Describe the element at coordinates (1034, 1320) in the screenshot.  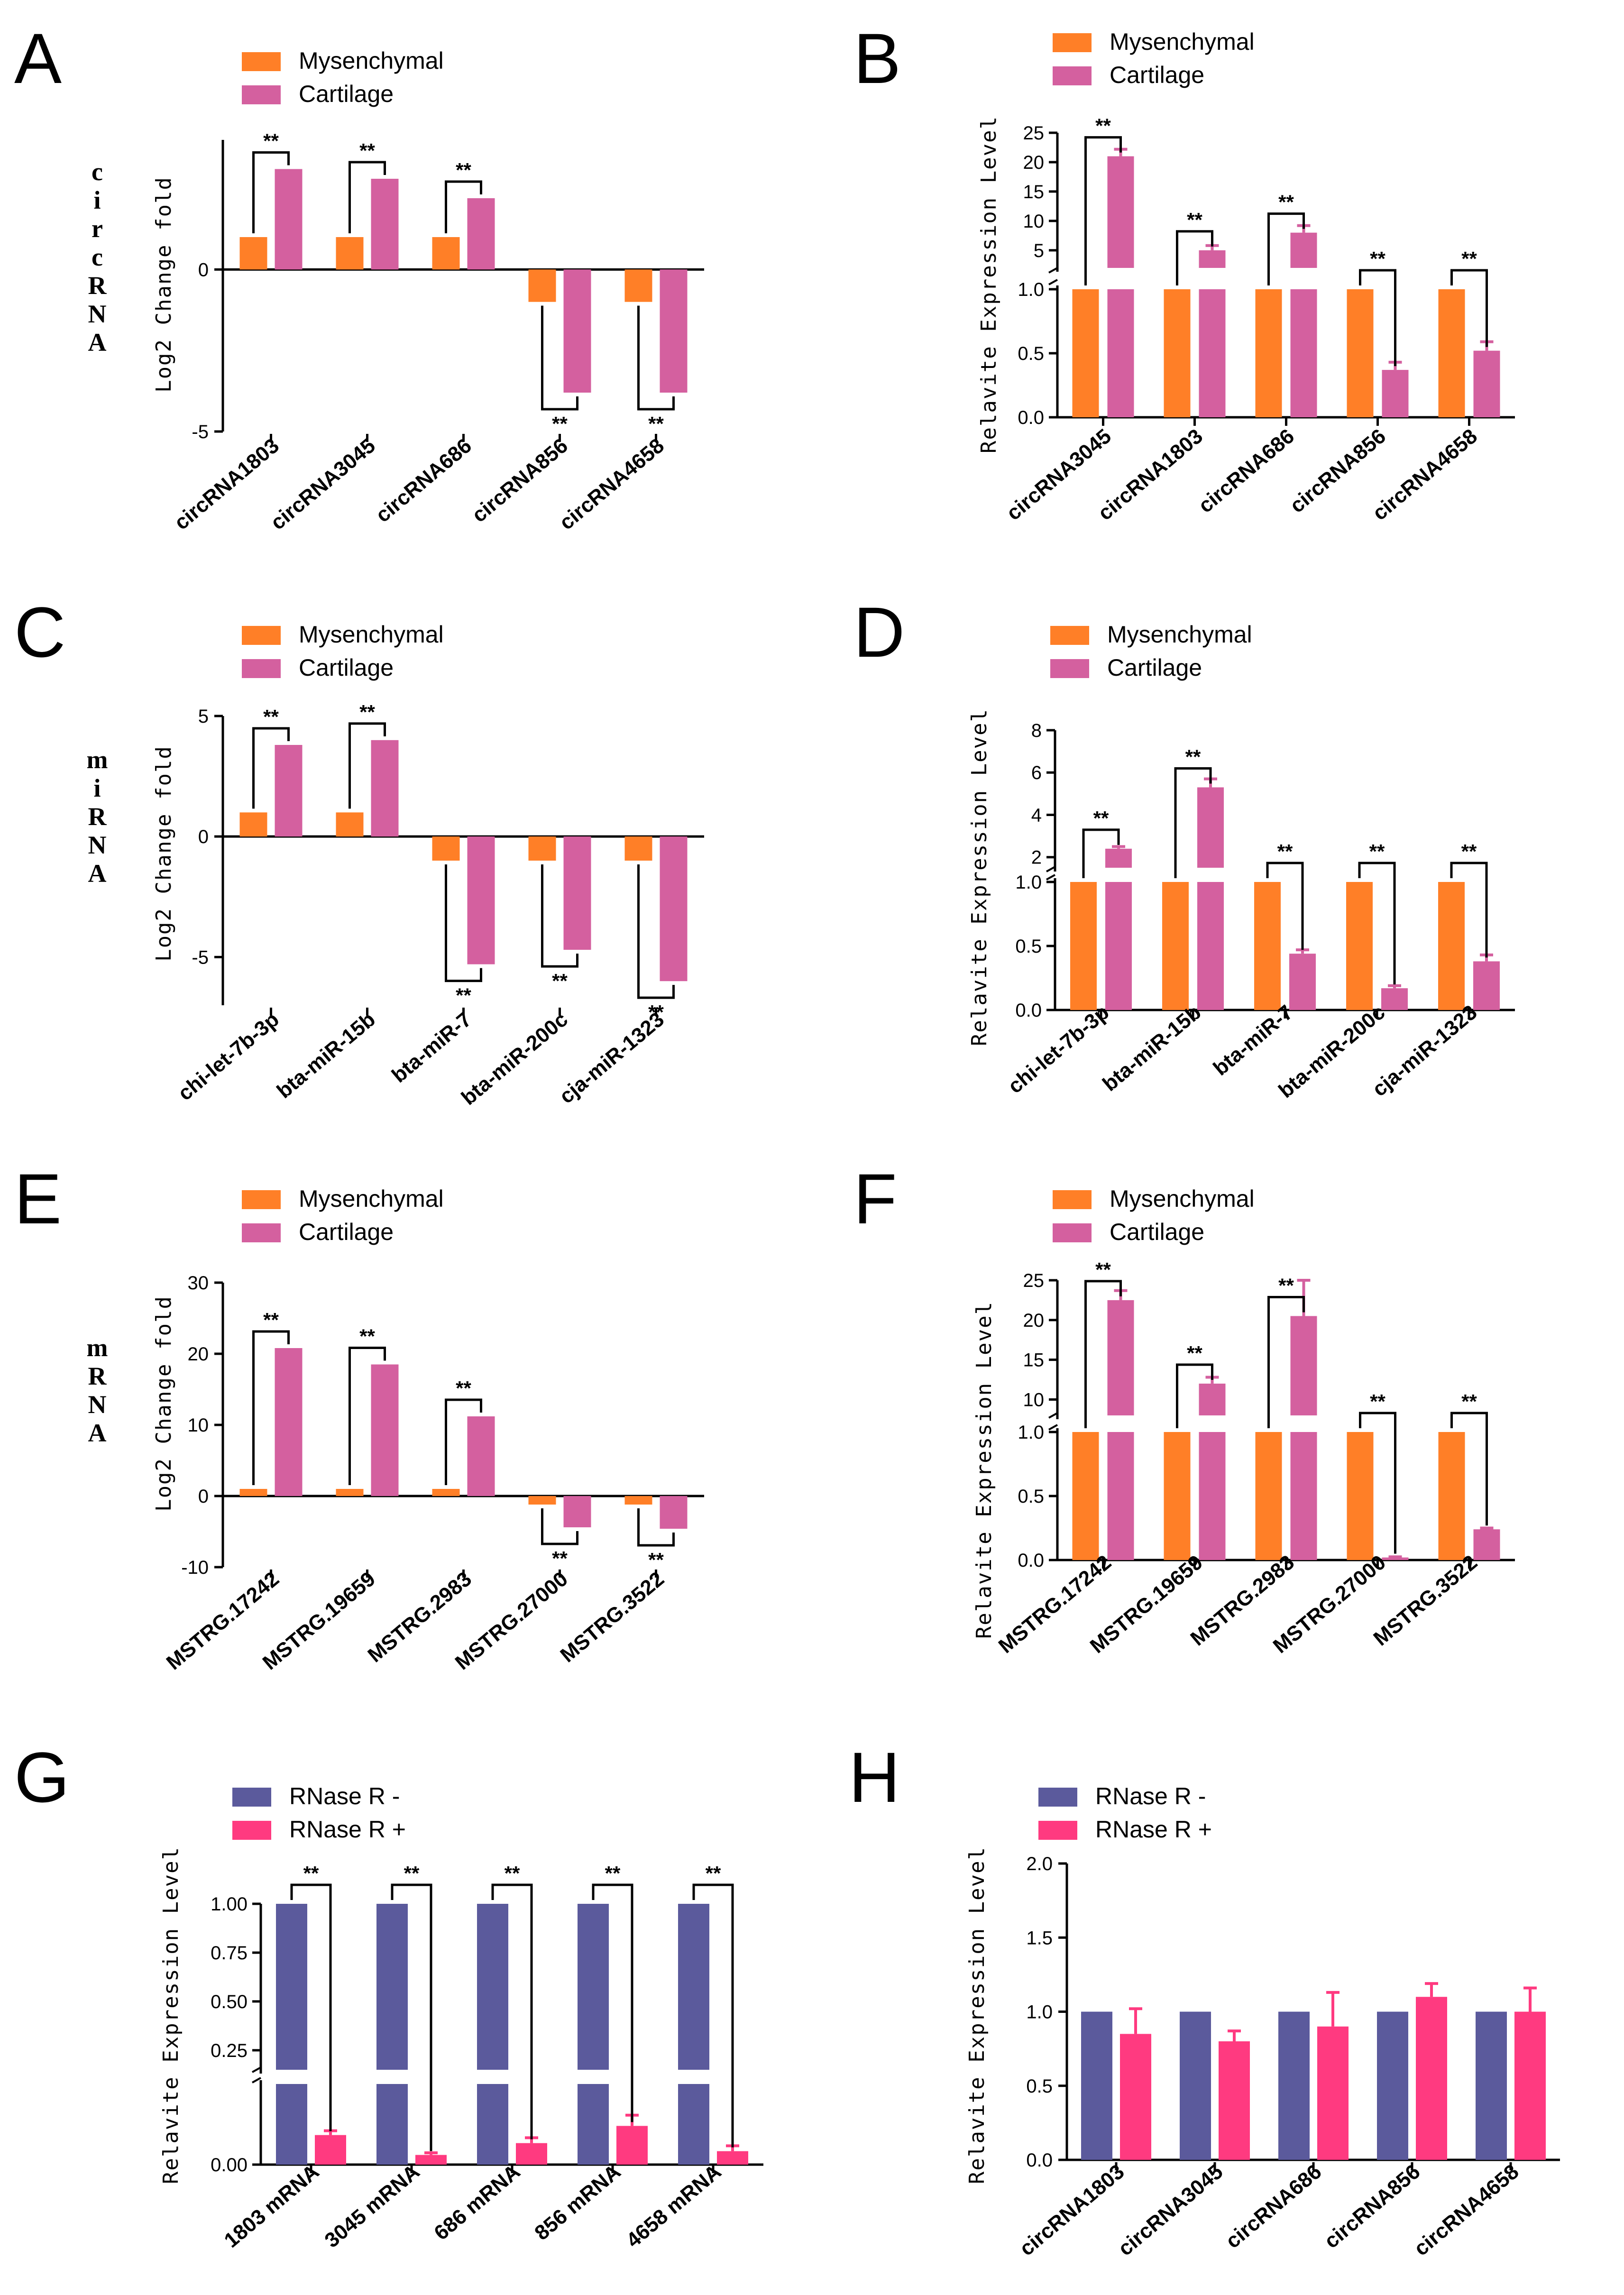
I see `y-tick-label-upper-F-2: 20` at that location.